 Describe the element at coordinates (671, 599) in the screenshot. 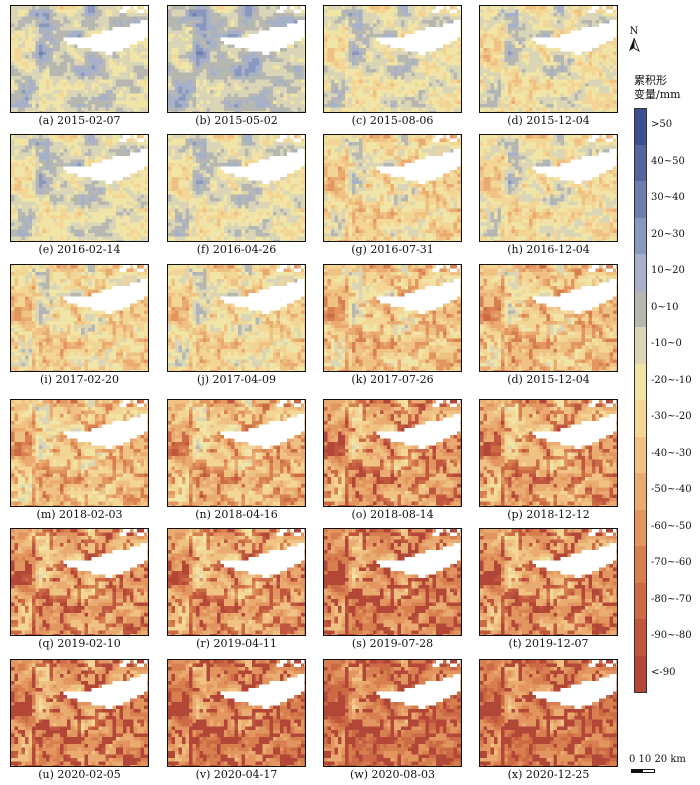

I see `legend-label: -80~-70` at that location.